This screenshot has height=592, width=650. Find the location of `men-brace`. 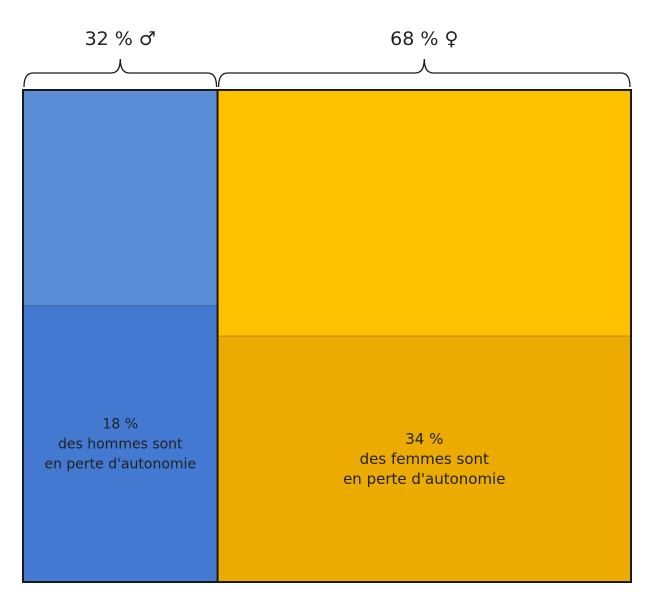

men-brace is located at coordinates (120, 73).